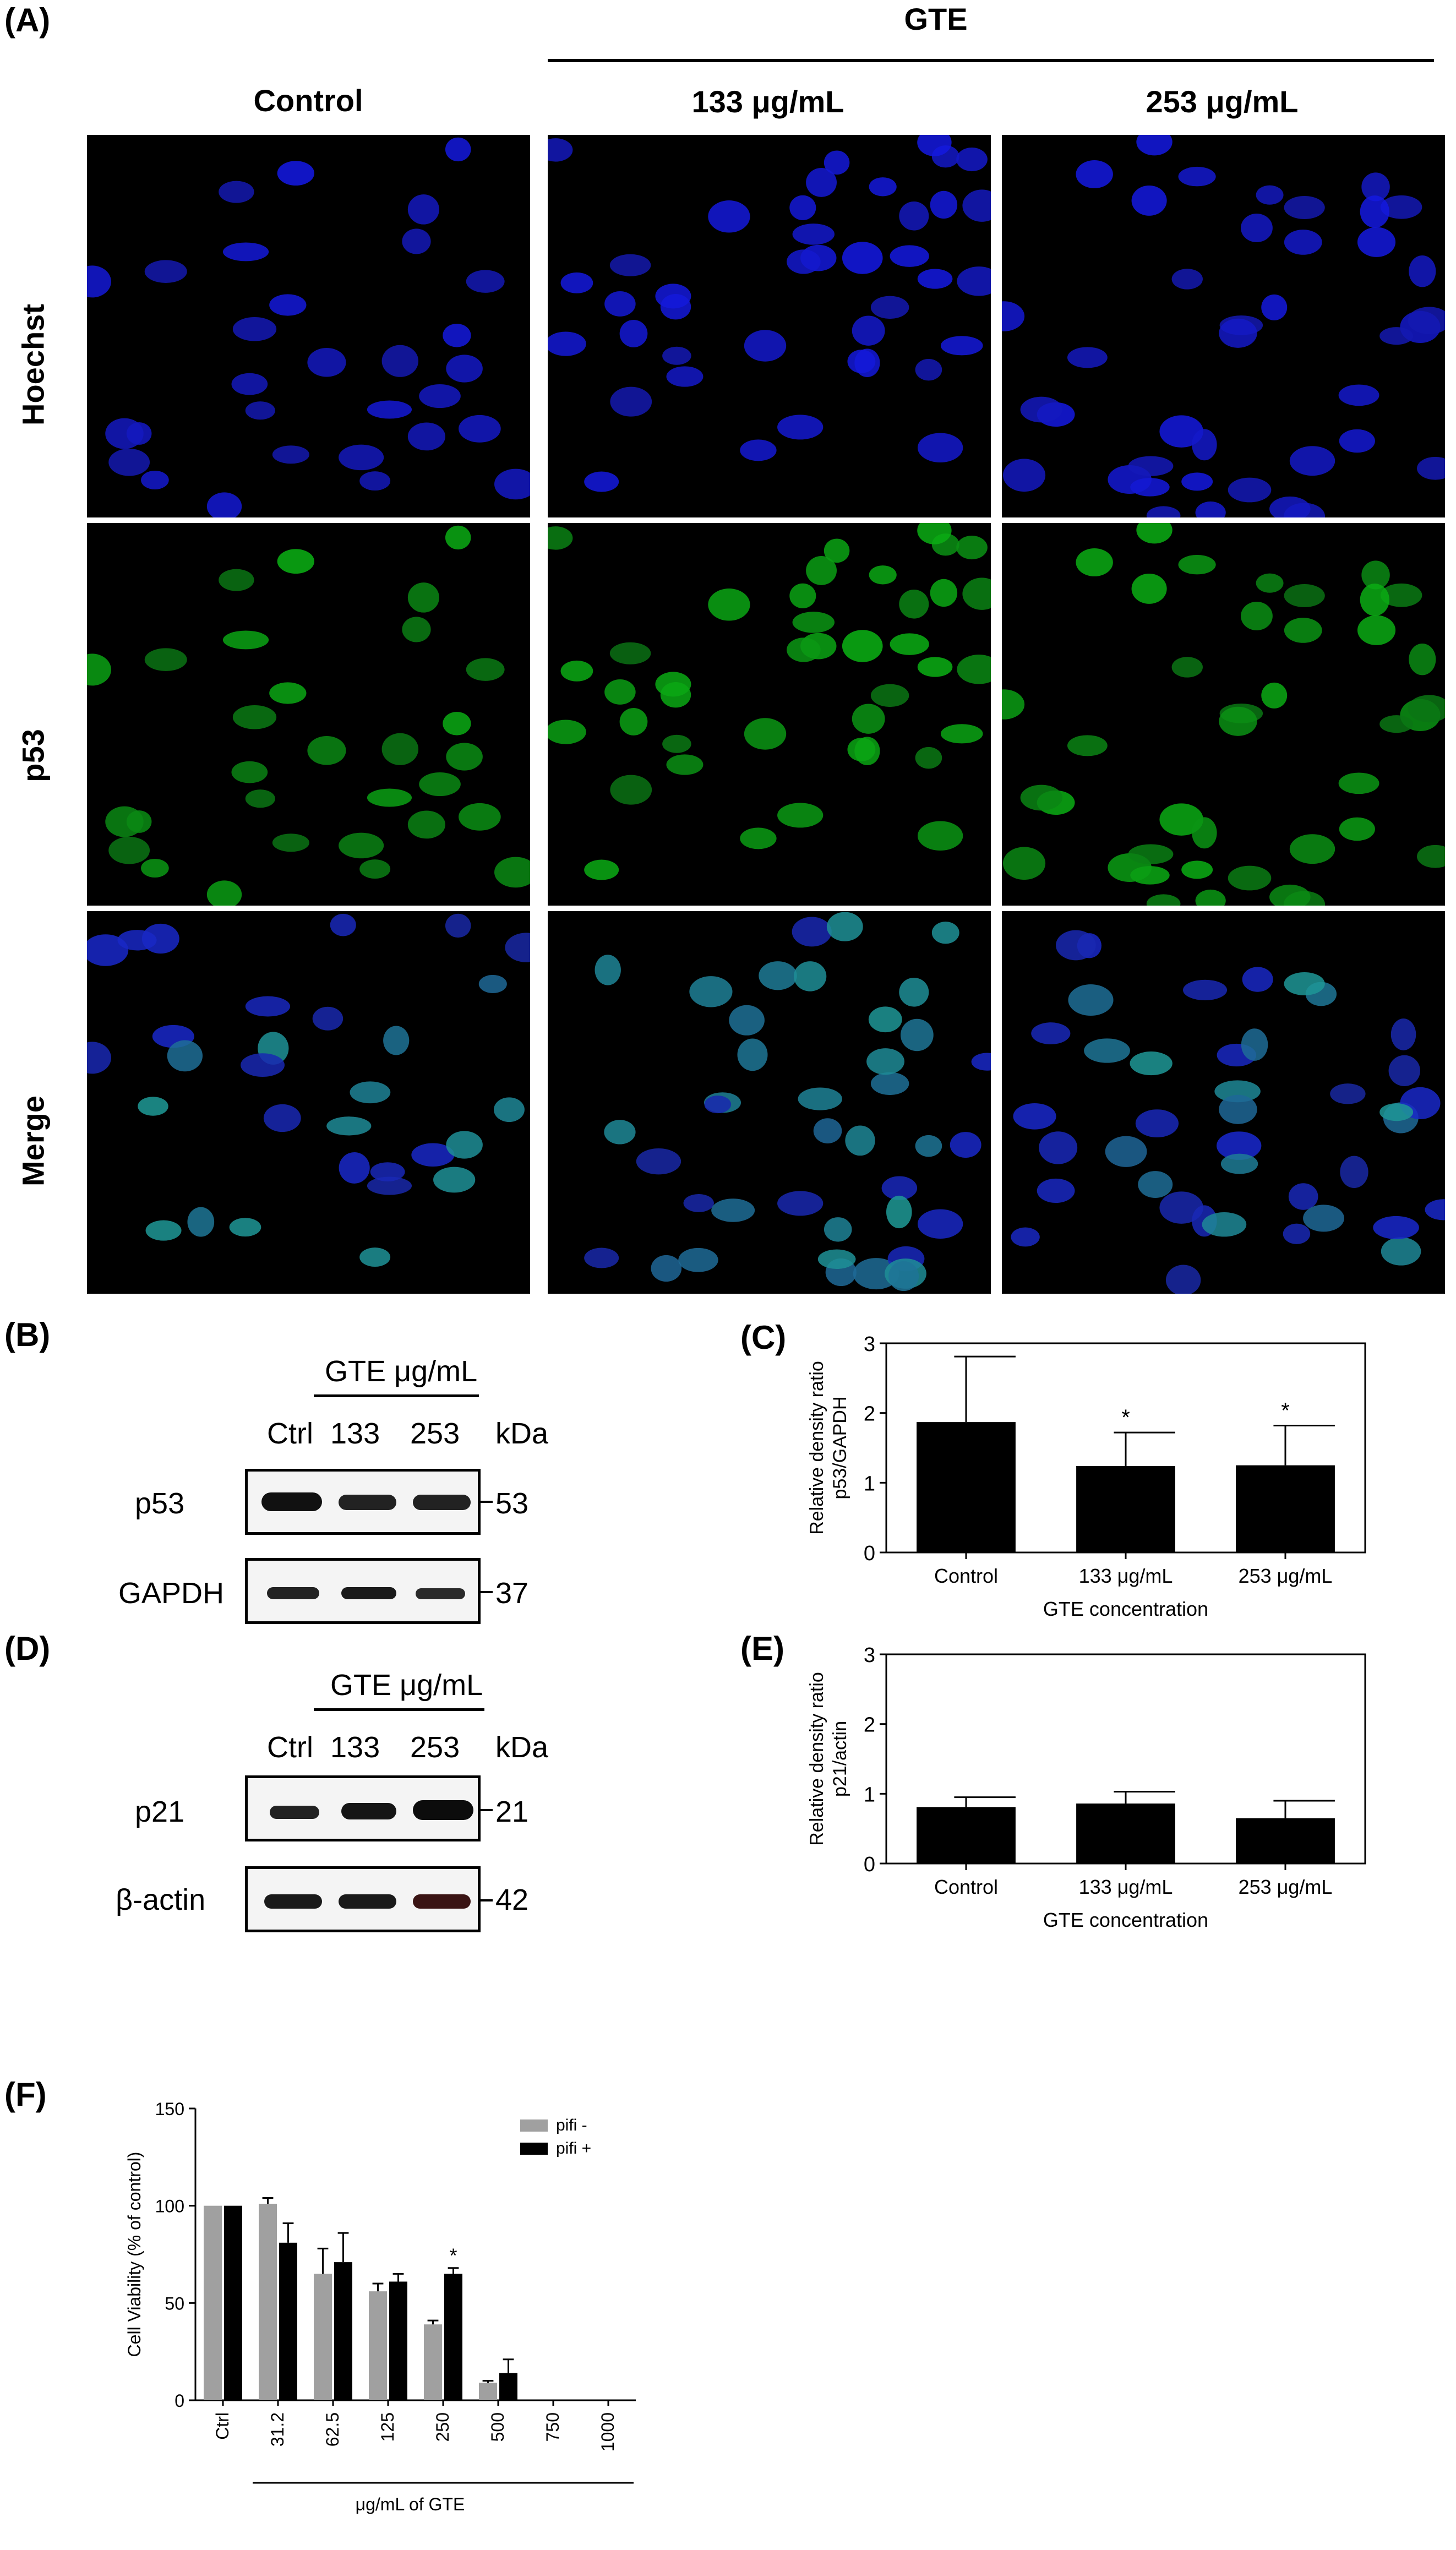 The height and width of the screenshot is (2550, 1456). I want to click on panel-f-letter: (F), so click(25, 2094).